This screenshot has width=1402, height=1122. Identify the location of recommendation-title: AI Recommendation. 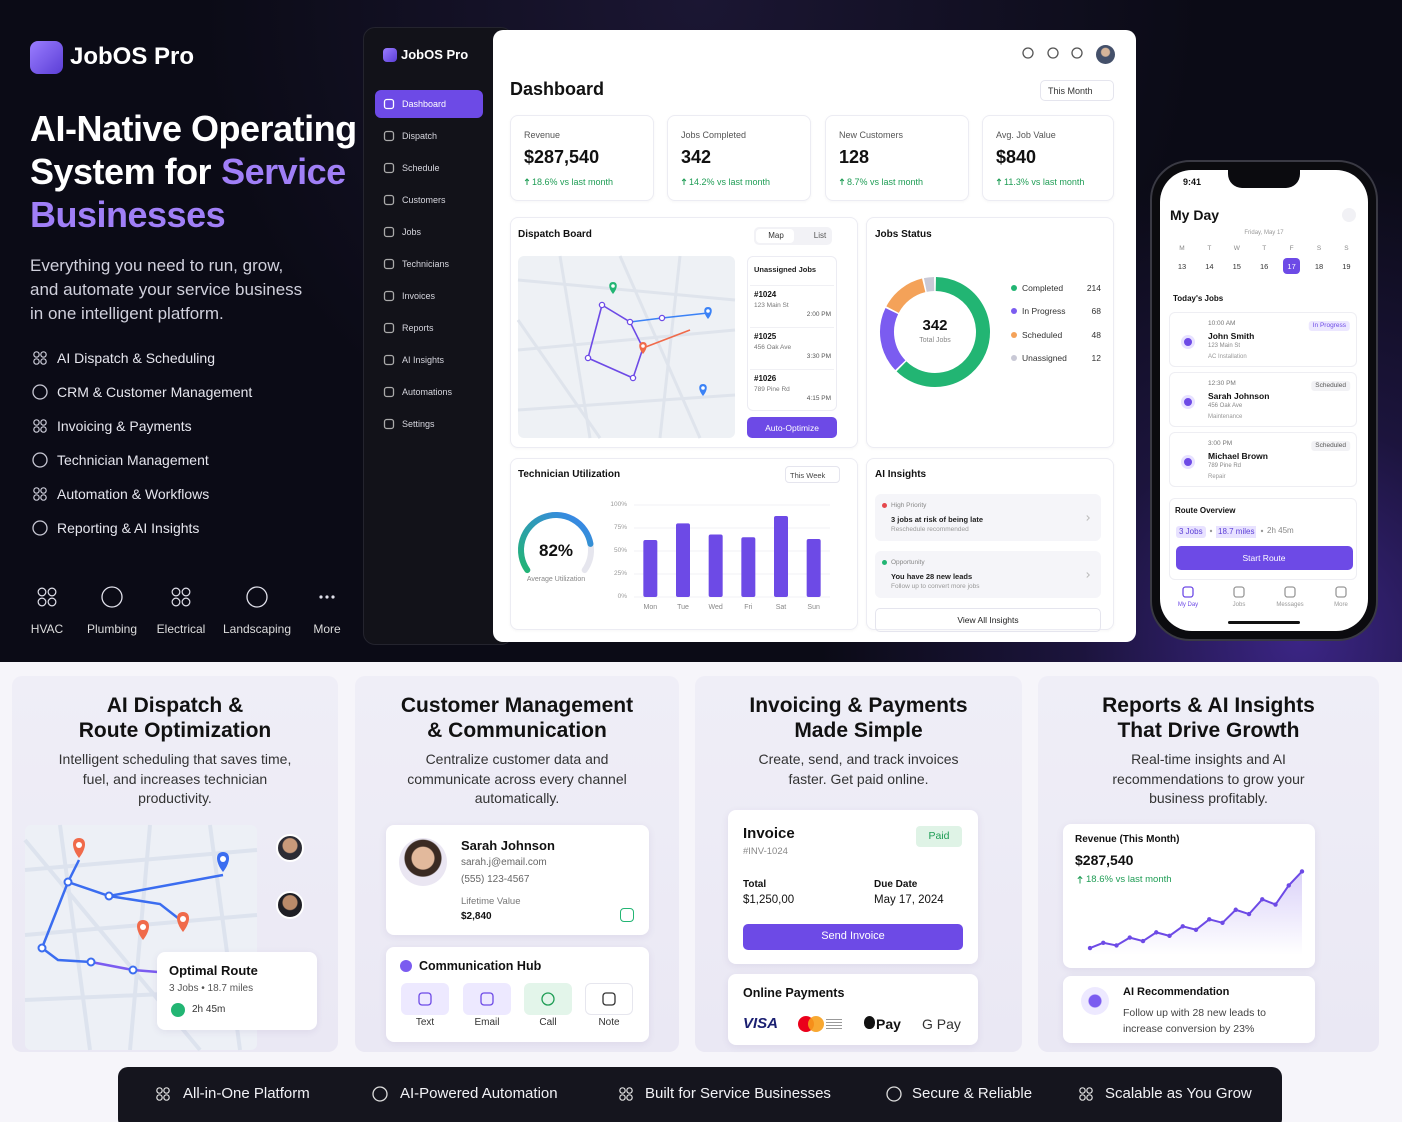
(1176, 992).